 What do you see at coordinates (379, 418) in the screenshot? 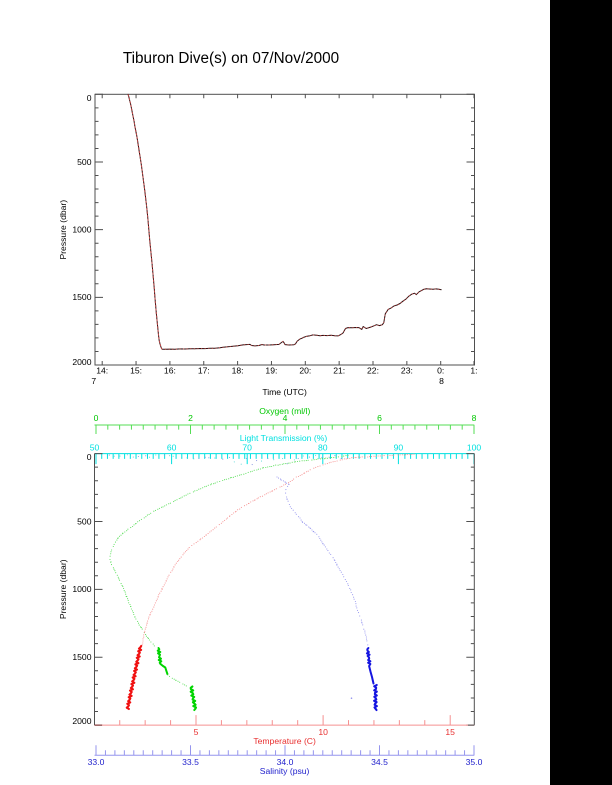
I see `svg-text: 6` at bounding box center [379, 418].